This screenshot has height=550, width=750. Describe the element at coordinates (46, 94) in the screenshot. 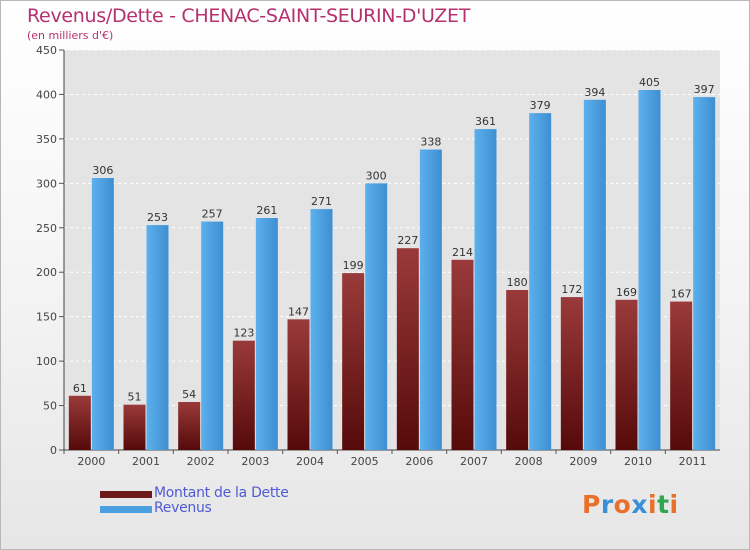

I see `y-tick-label: 400` at that location.